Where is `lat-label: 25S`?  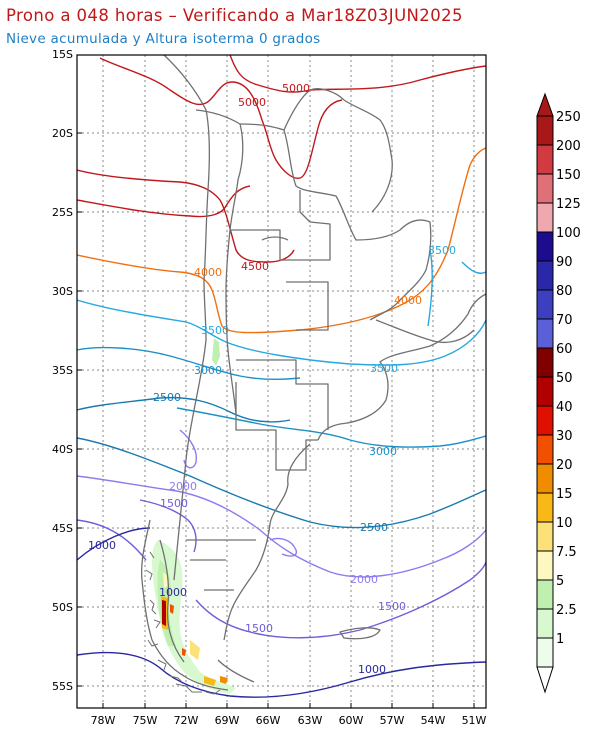 lat-label: 25S is located at coordinates (62, 212).